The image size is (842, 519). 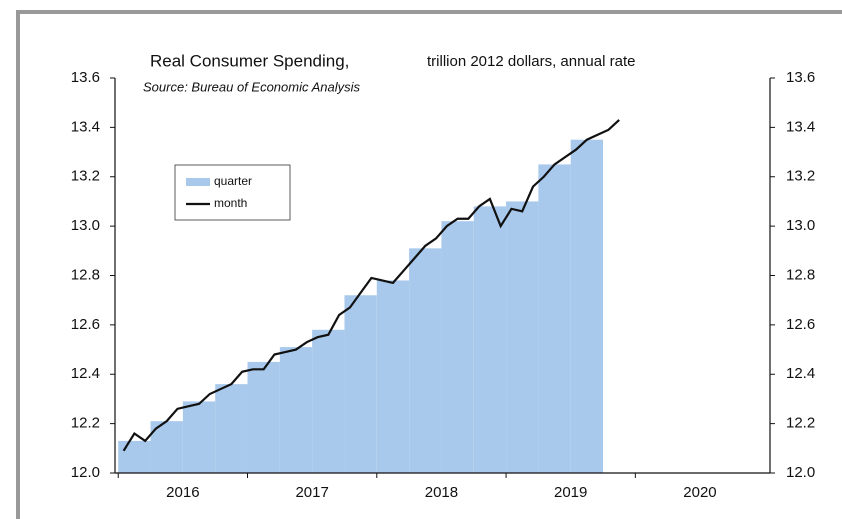 What do you see at coordinates (429, 12) in the screenshot?
I see `frame-top` at bounding box center [429, 12].